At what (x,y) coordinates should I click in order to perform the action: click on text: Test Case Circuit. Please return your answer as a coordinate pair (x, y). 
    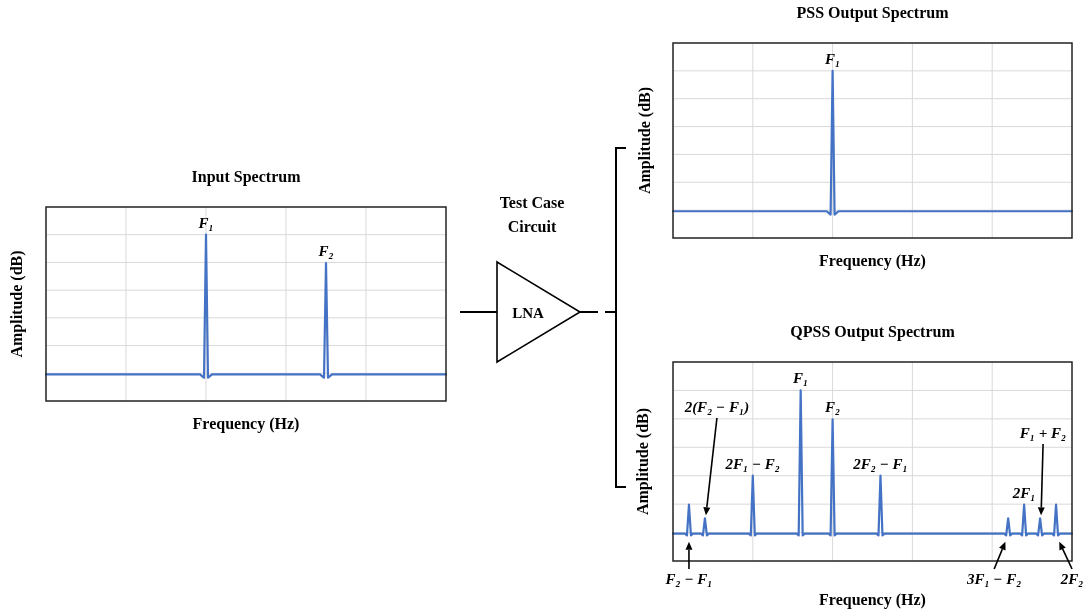
    Looking at the image, I should click on (532, 214).